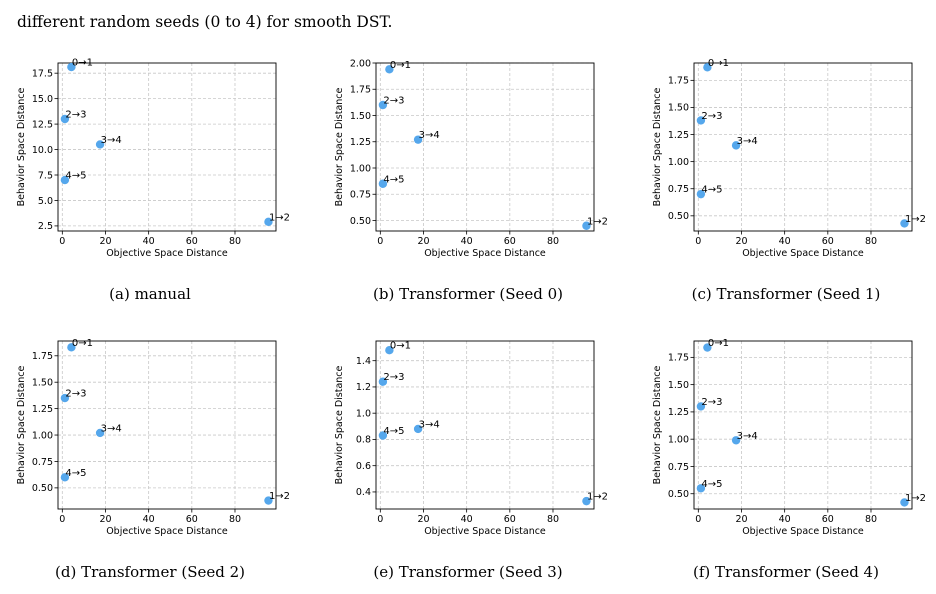 The image size is (936, 594). What do you see at coordinates (467, 519) in the screenshot?
I see `chart-4-x-tick-label: 40` at bounding box center [467, 519].